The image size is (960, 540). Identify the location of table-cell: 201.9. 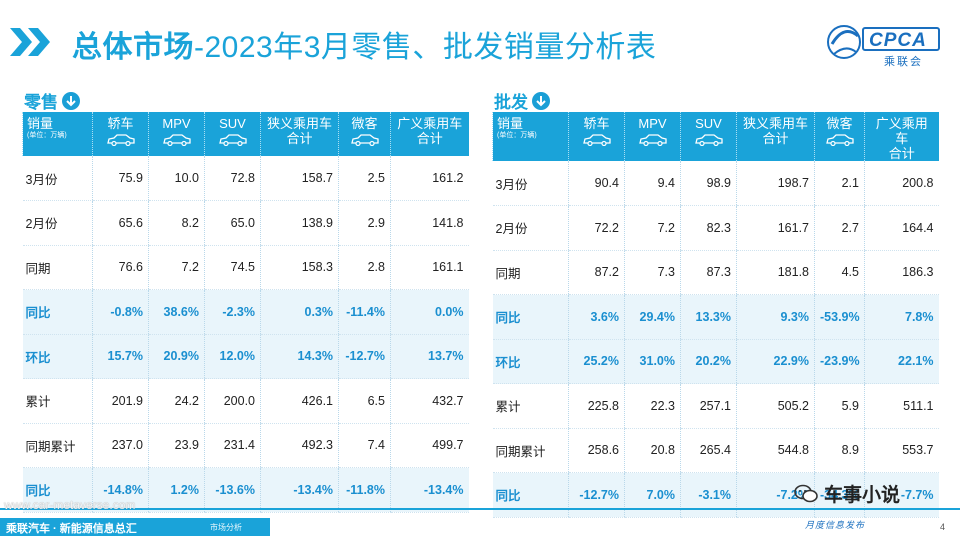
(120, 401).